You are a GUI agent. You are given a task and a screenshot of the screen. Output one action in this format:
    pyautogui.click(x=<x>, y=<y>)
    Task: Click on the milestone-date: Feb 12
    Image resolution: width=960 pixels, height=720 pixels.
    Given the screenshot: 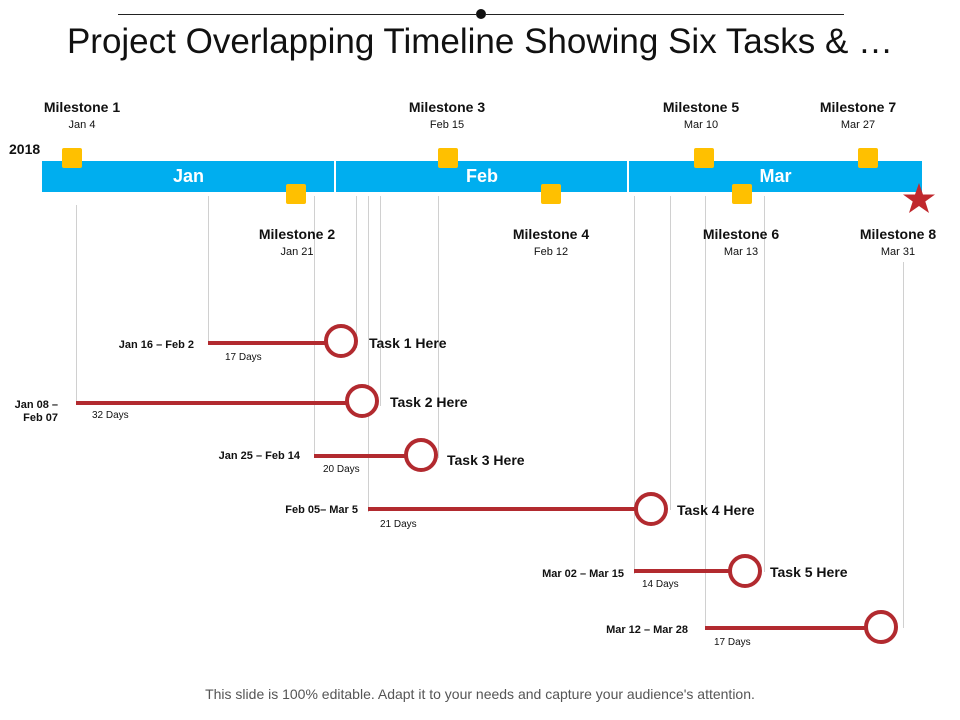 What is the action you would take?
    pyautogui.click(x=551, y=252)
    